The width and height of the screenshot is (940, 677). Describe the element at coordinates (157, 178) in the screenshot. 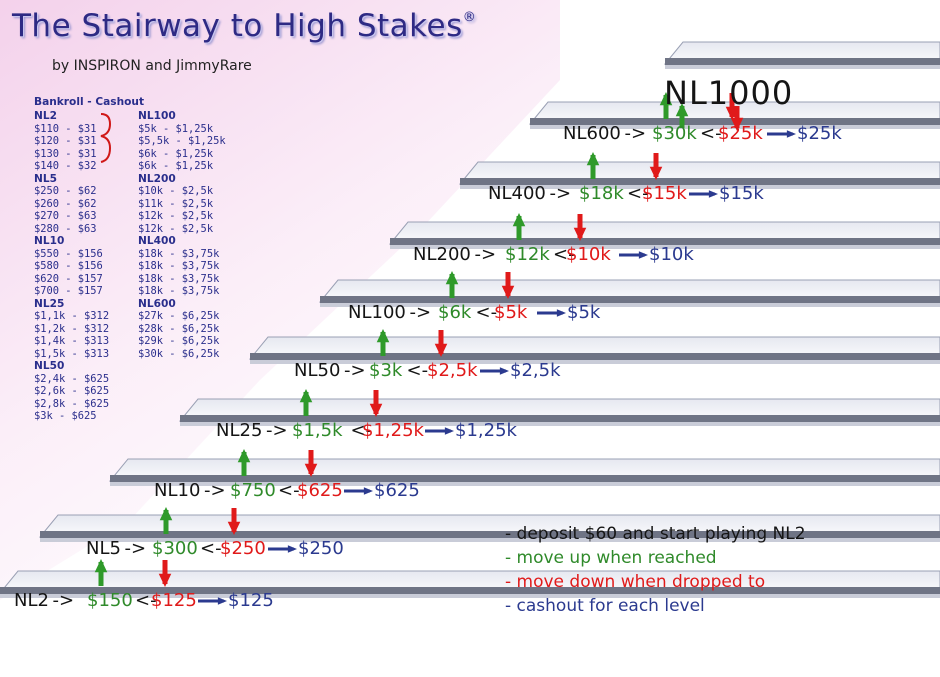

I see `bankroll-group-heading: NL200` at that location.